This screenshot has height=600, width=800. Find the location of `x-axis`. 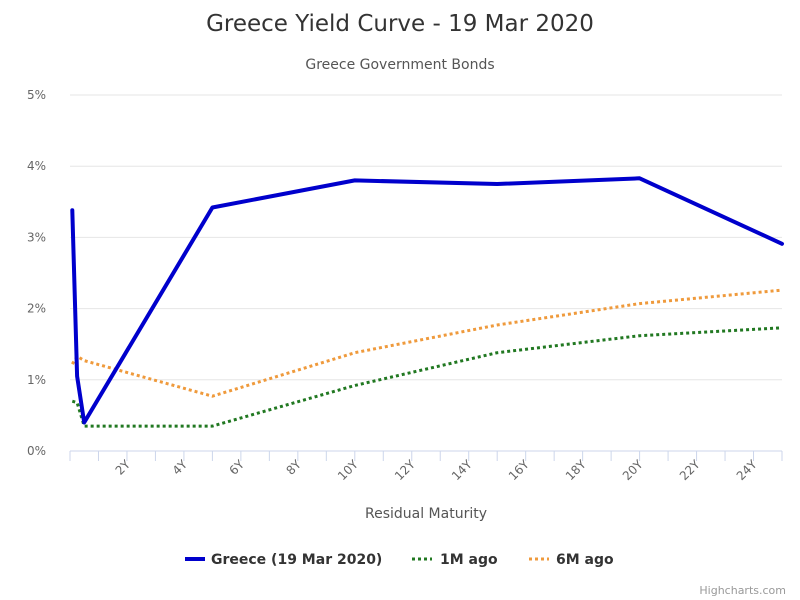

x-axis is located at coordinates (426, 456).